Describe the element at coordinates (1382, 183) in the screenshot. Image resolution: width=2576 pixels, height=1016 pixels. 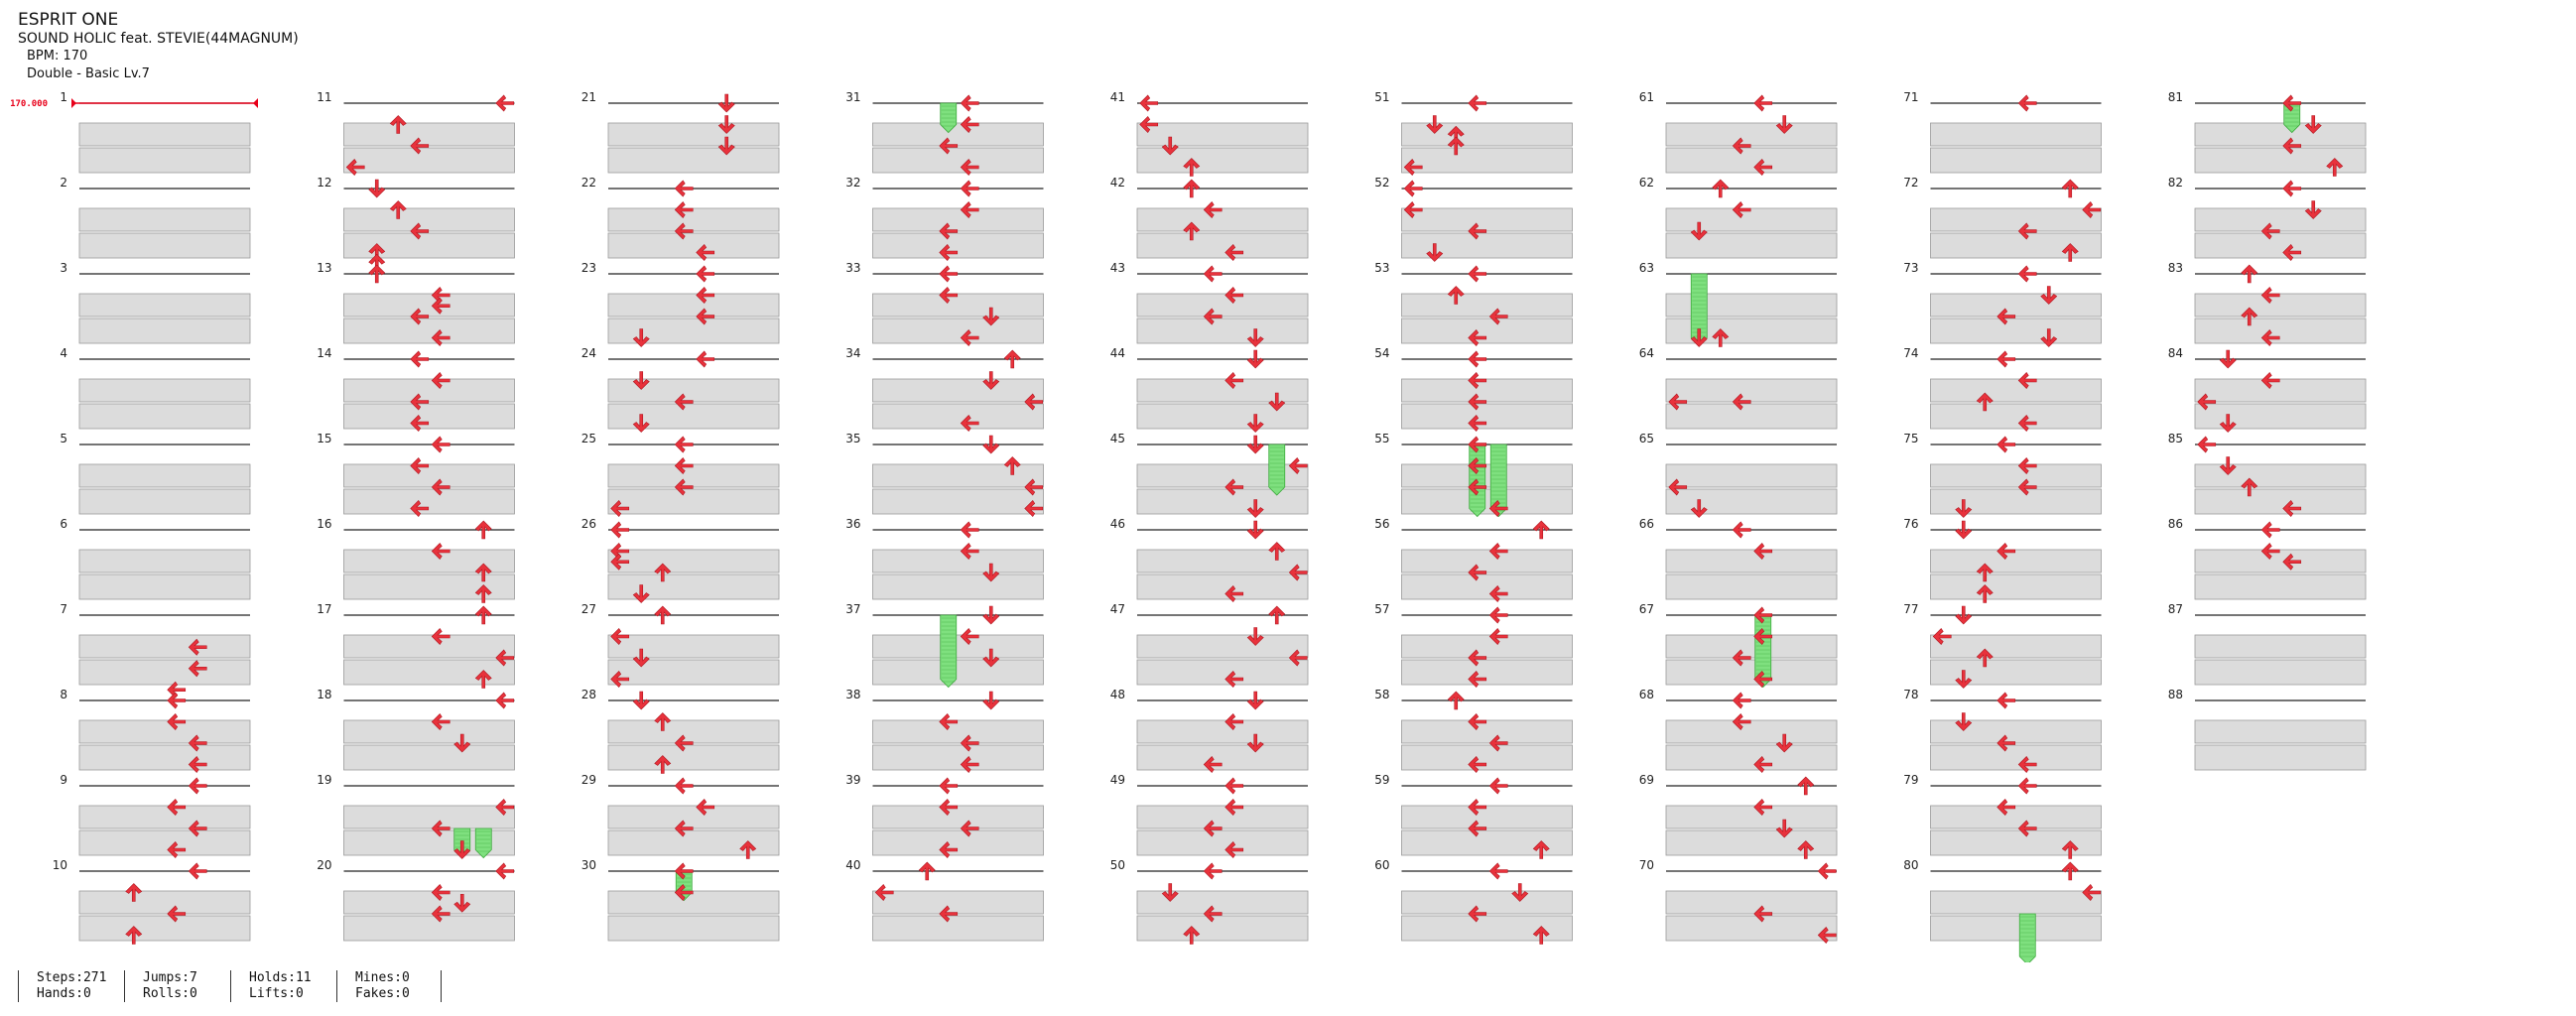
I see `measure-number: 52` at that location.